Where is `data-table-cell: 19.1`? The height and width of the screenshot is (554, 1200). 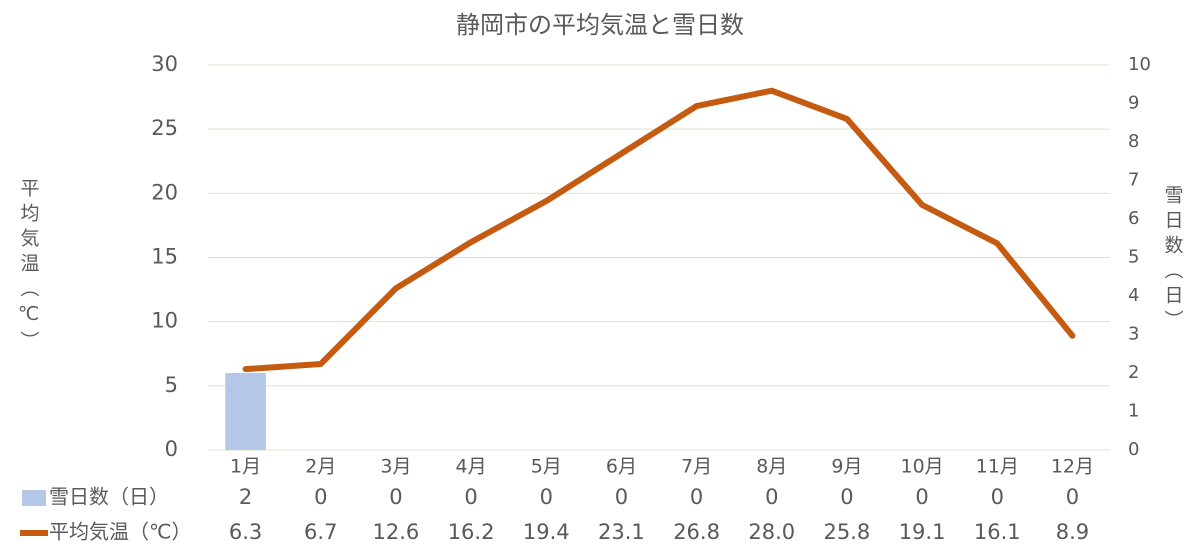
data-table-cell: 19.1 is located at coordinates (922, 532).